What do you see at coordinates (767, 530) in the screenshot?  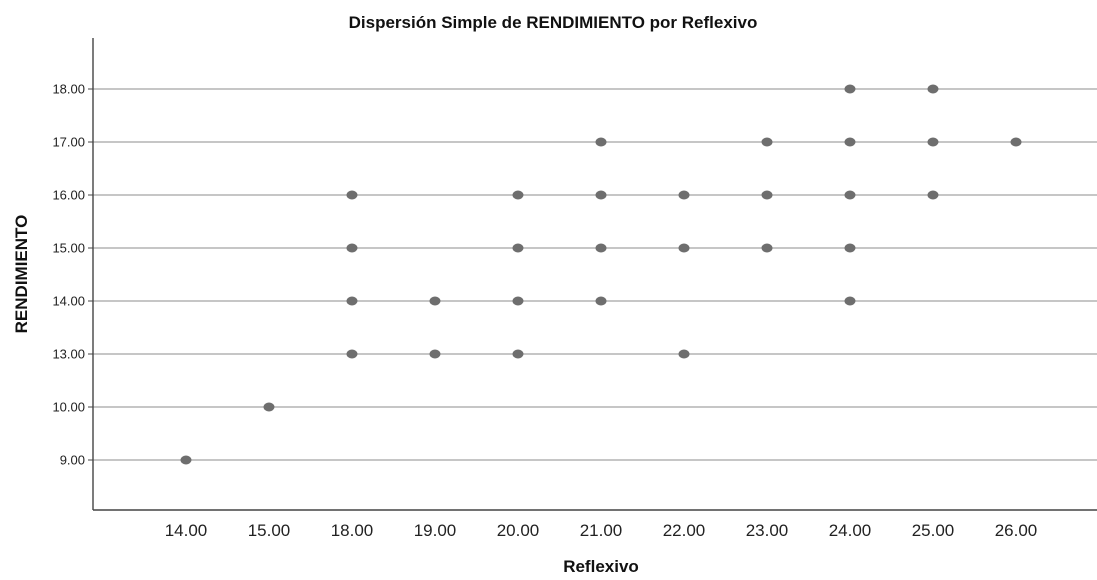 I see `x-tick-label-7: 23.00` at bounding box center [767, 530].